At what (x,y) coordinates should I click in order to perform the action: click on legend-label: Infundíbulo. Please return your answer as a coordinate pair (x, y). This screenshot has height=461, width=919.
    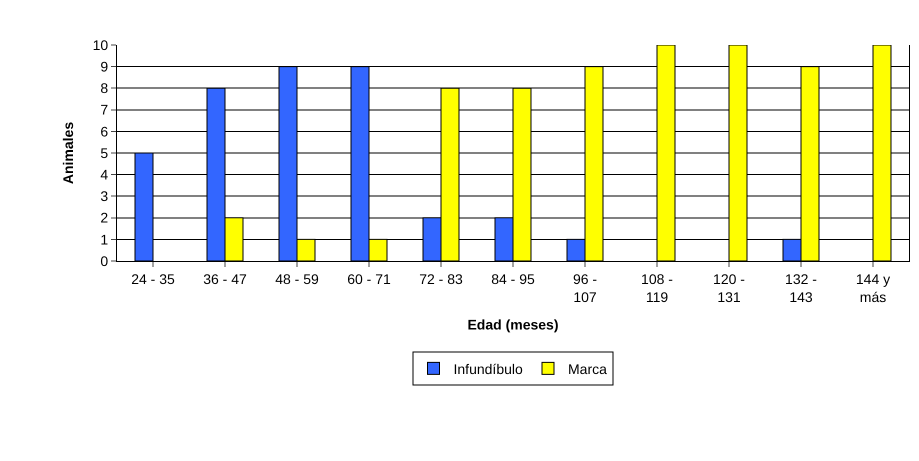
    Looking at the image, I should click on (488, 368).